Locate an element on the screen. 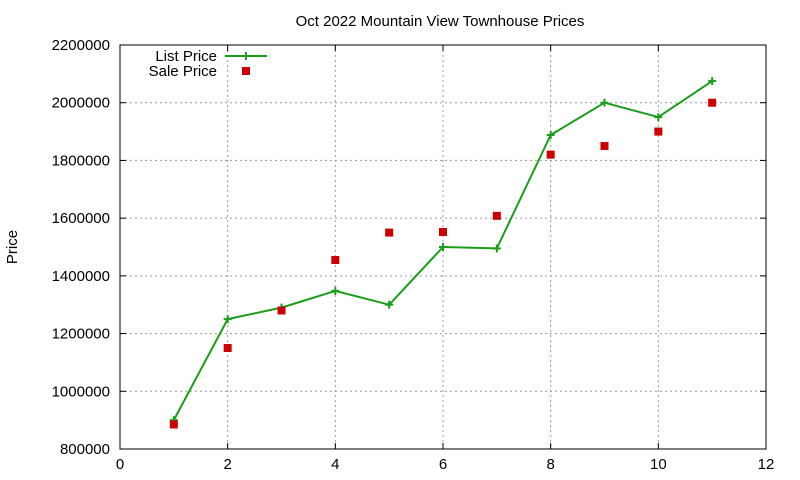  y-tick-label: 1400000 is located at coordinates (81, 276).